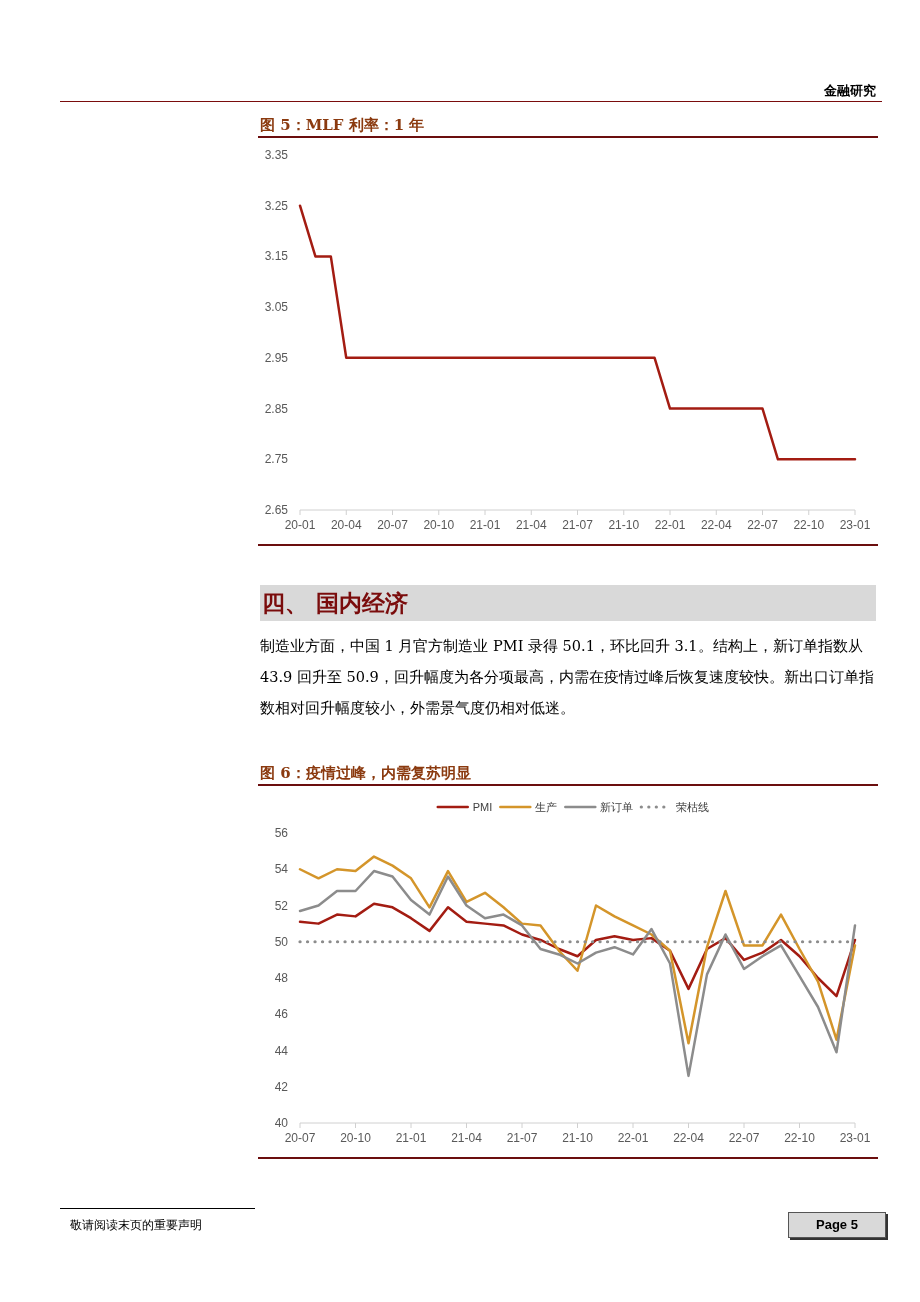 The width and height of the screenshot is (920, 1302). Describe the element at coordinates (482, 807) in the screenshot. I see `legend-label: PMI` at that location.